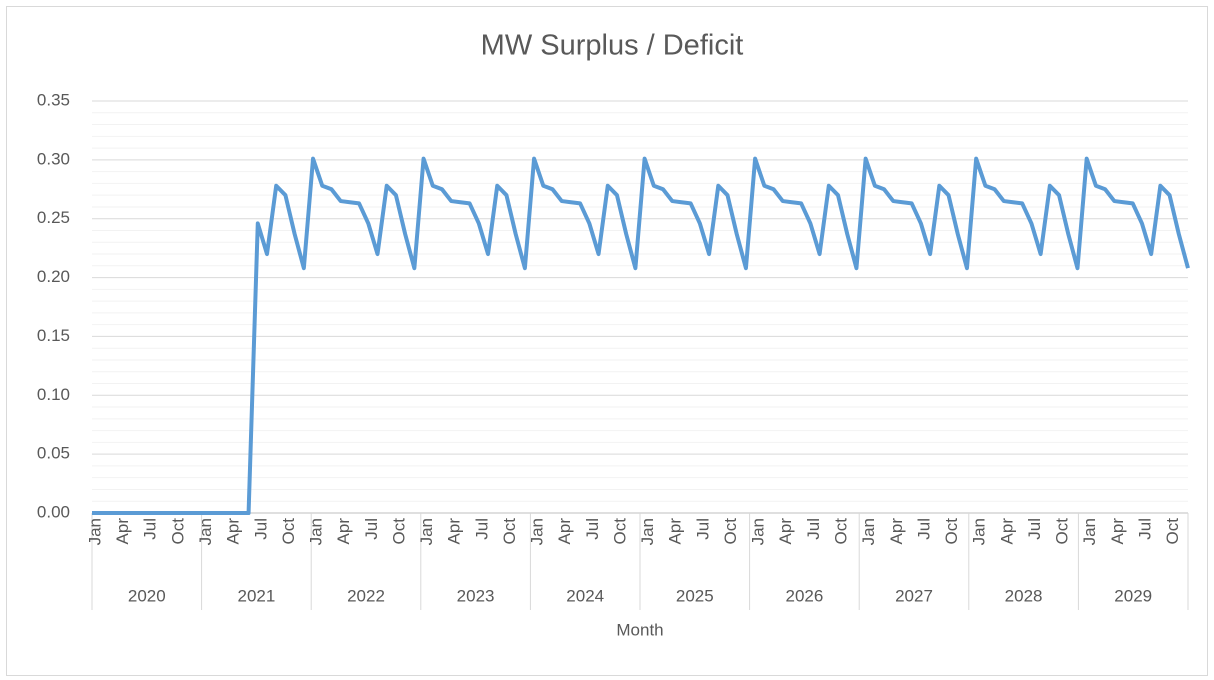 The image size is (1214, 680). Describe the element at coordinates (639, 629) in the screenshot. I see `x-axis-title: Month` at that location.